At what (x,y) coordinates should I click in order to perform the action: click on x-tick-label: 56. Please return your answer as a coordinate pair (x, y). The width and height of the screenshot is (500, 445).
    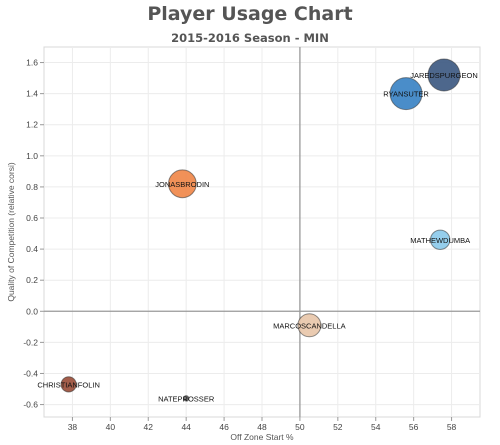
    Looking at the image, I should click on (414, 427).